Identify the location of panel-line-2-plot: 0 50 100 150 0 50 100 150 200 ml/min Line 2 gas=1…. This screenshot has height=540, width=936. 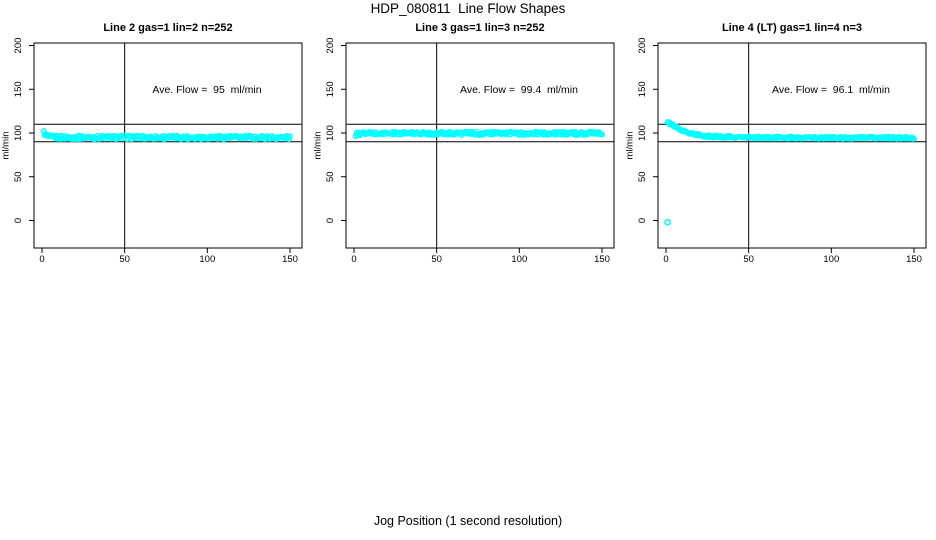
(152, 143).